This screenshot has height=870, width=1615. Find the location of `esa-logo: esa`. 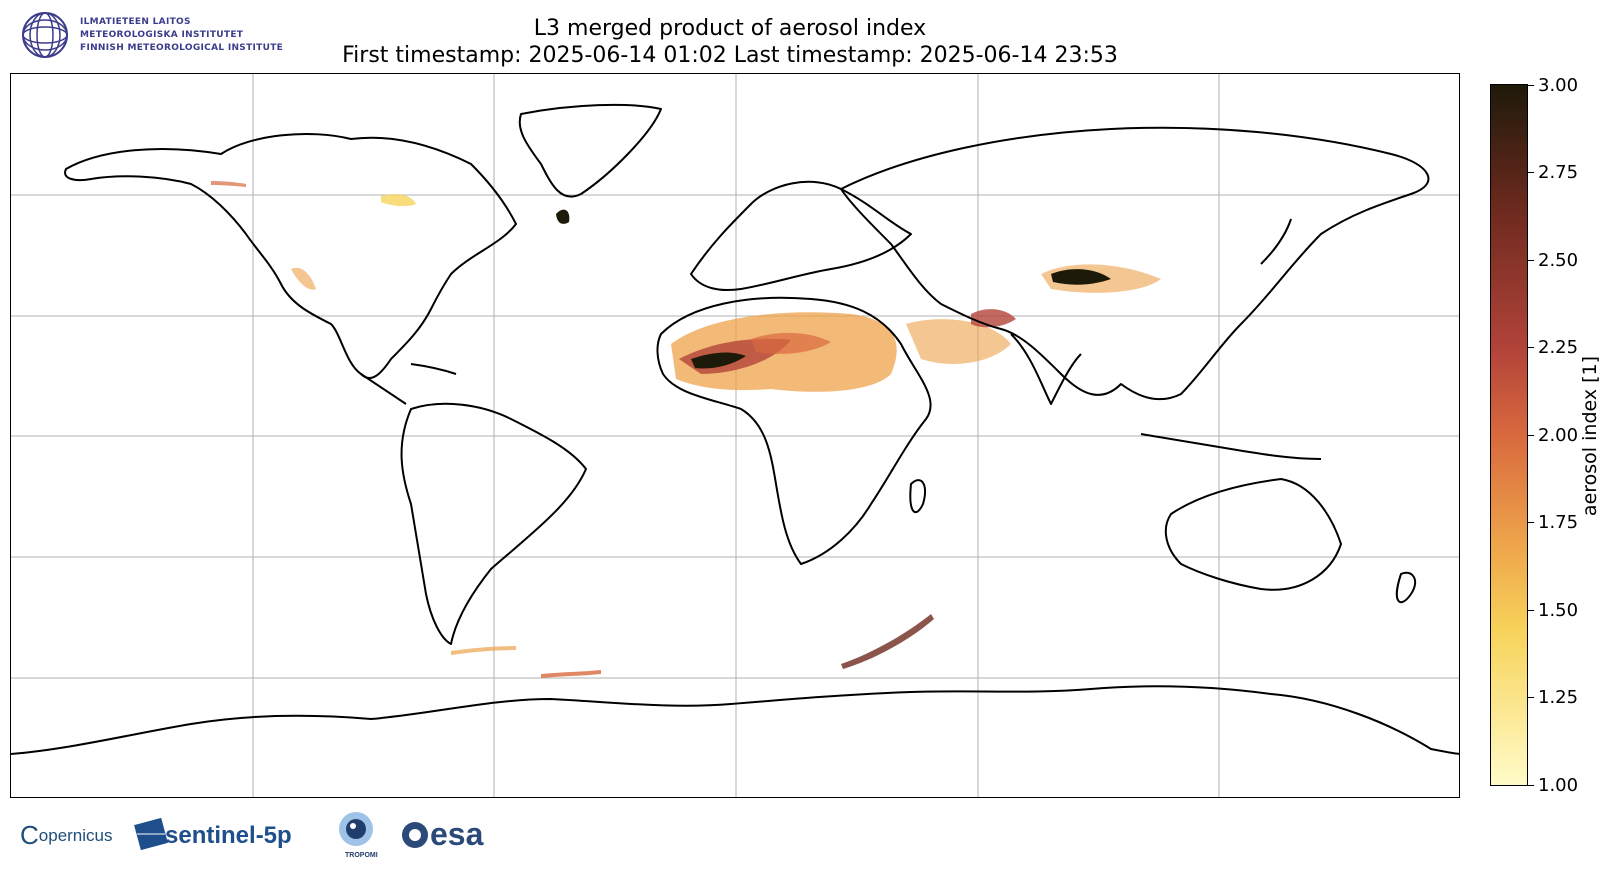

esa-logo: esa is located at coordinates (457, 834).